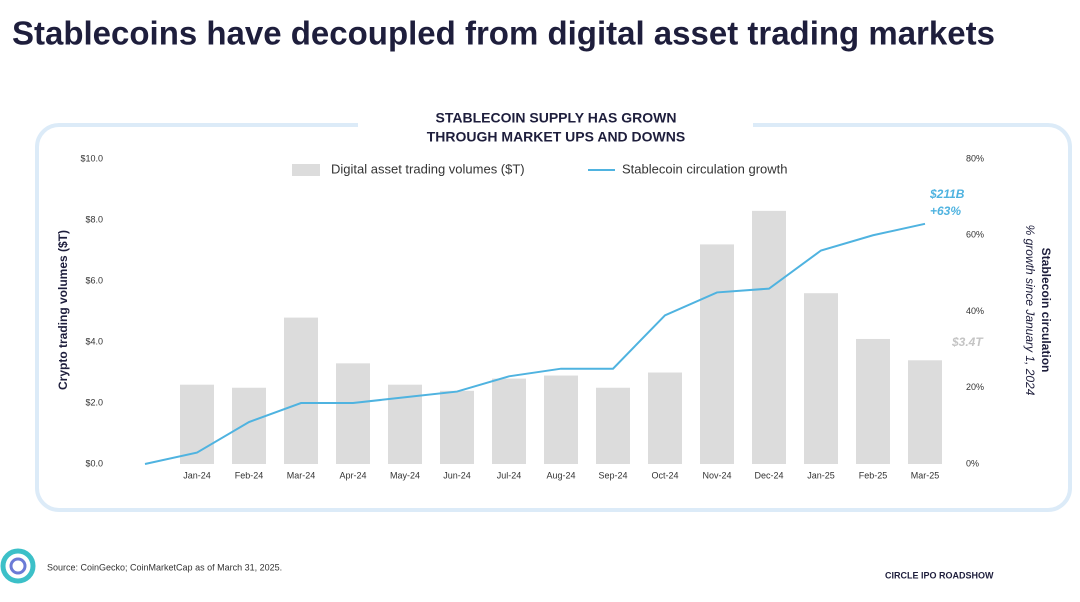  I want to click on x-tick-label: Mar-25, so click(925, 475).